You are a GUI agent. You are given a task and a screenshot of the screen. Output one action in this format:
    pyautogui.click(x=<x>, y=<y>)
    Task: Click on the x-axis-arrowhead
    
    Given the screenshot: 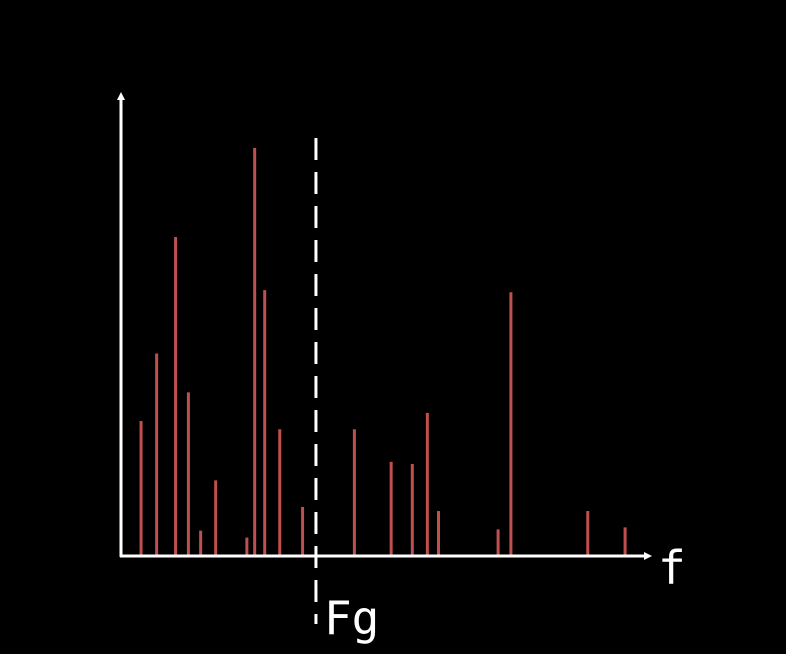 What is the action you would take?
    pyautogui.click(x=648, y=556)
    